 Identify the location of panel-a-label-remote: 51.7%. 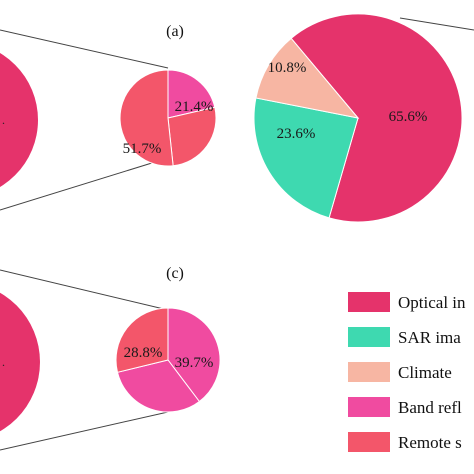
(142, 149).